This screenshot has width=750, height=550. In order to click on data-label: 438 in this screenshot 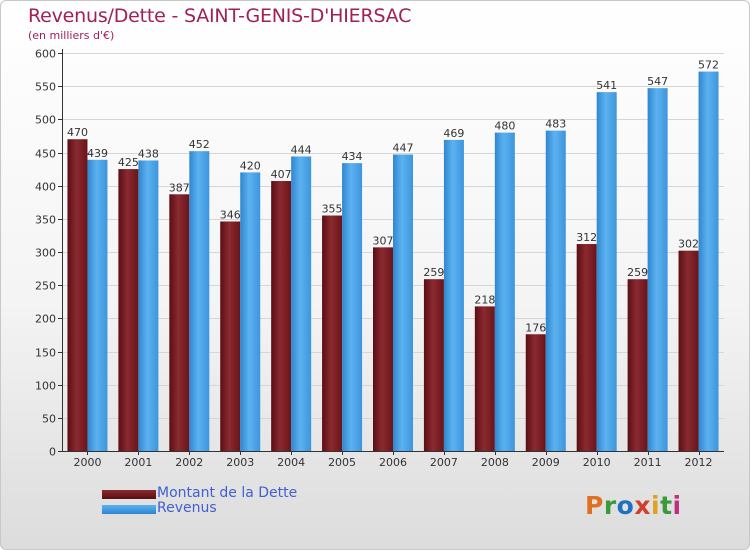, I will do `click(148, 153)`.